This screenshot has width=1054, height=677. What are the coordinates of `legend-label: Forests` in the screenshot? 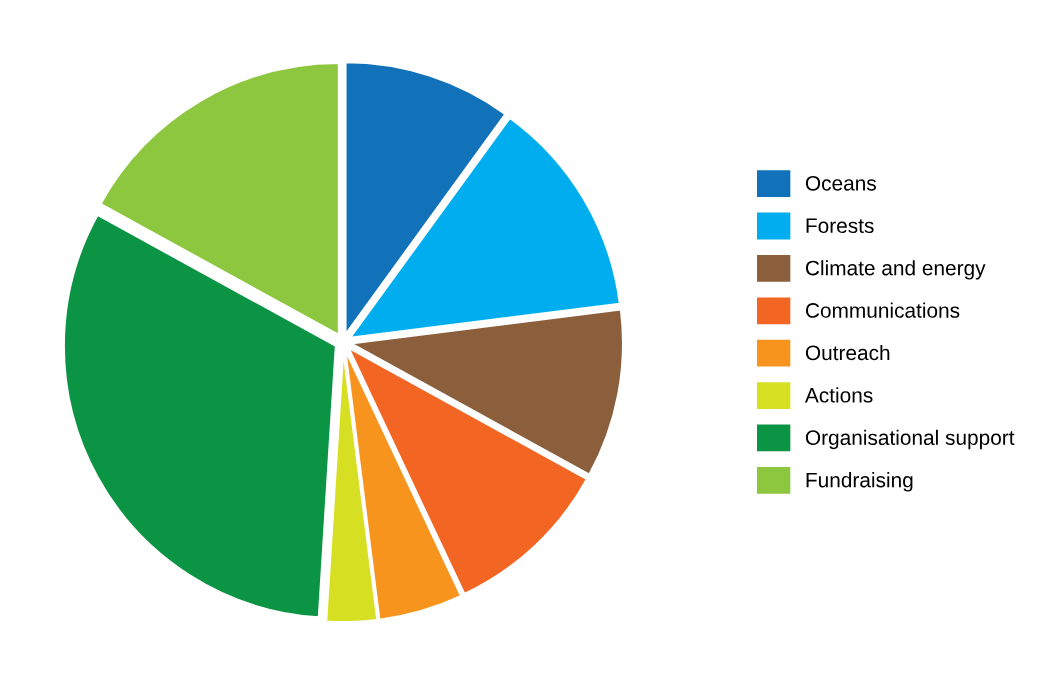 It's located at (840, 226).